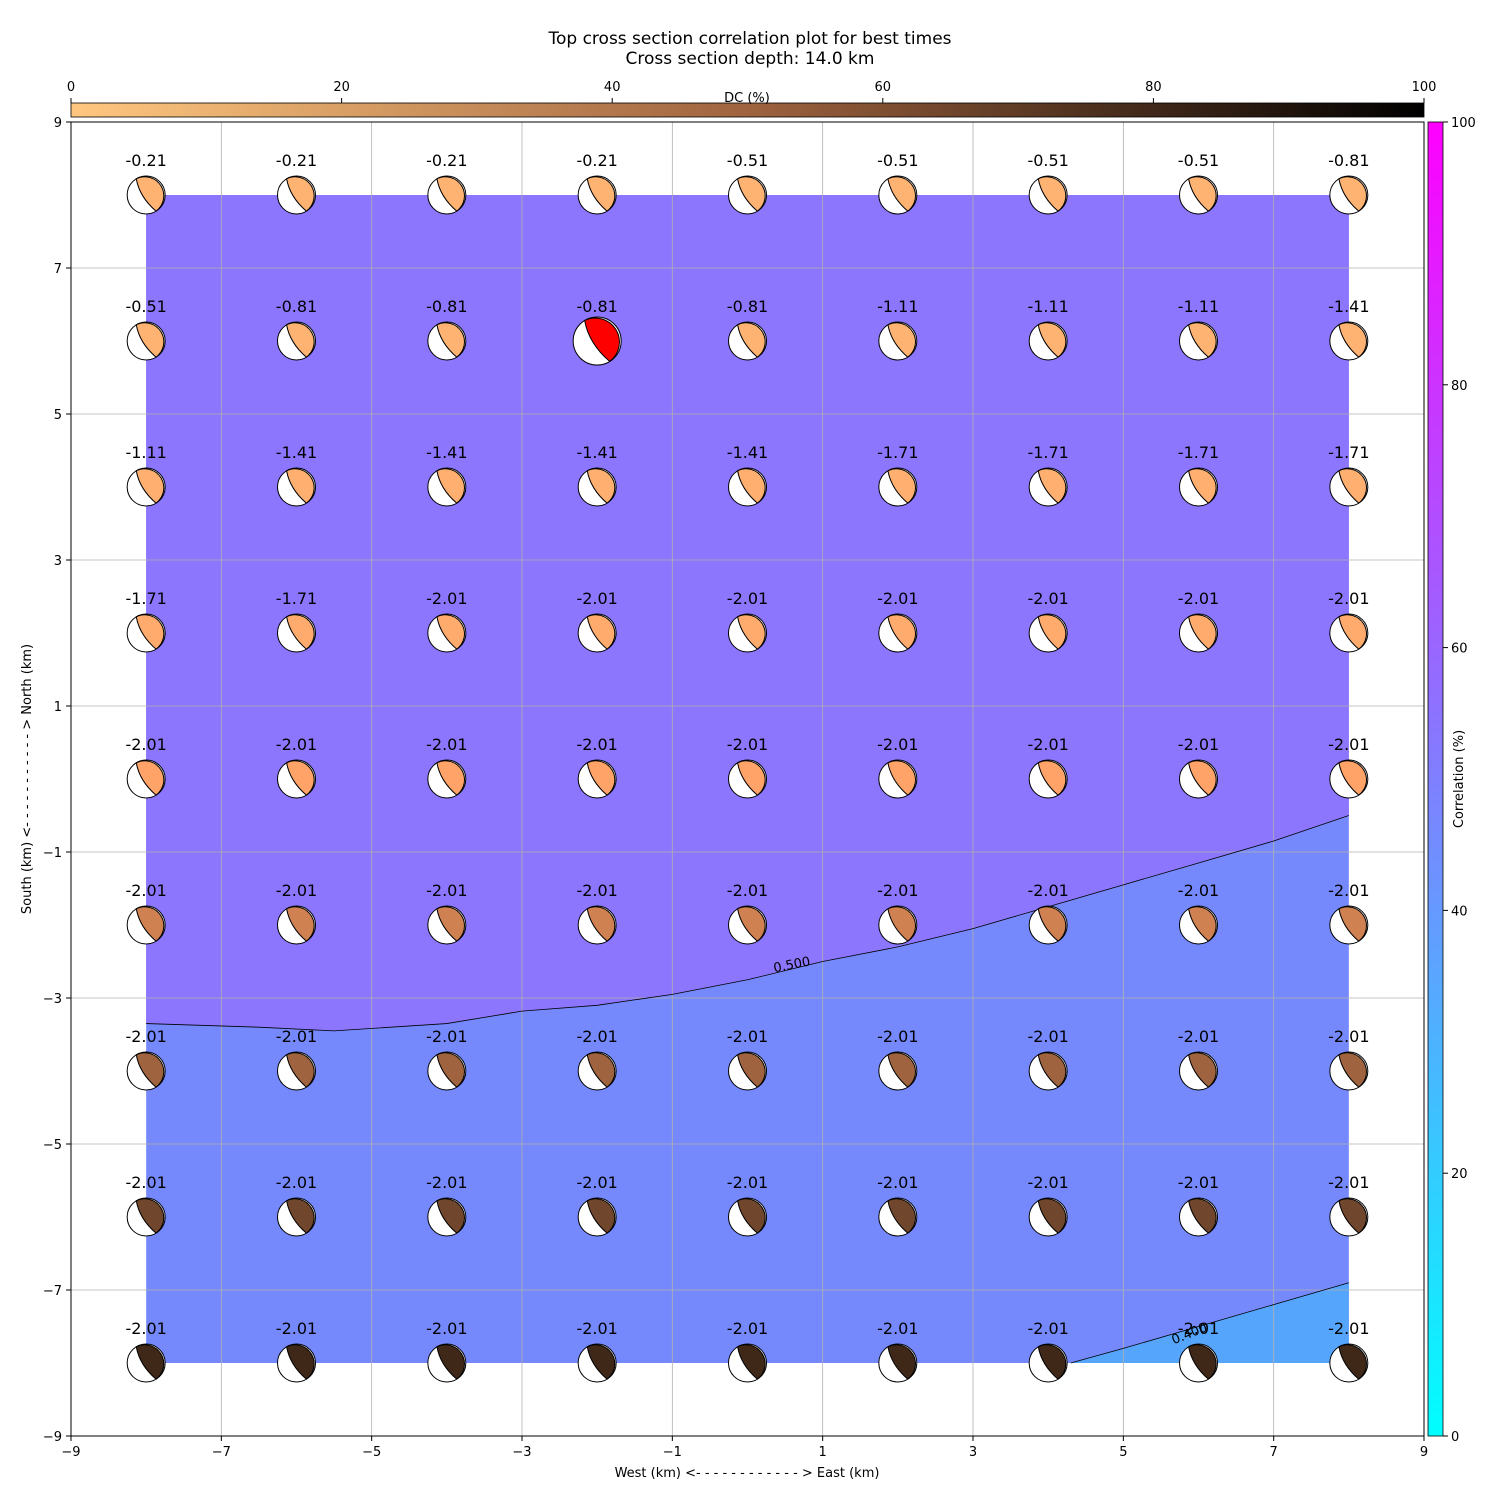 The height and width of the screenshot is (1504, 1500). Describe the element at coordinates (883, 87) in the screenshot. I see `dc-tick-label: 60` at that location.